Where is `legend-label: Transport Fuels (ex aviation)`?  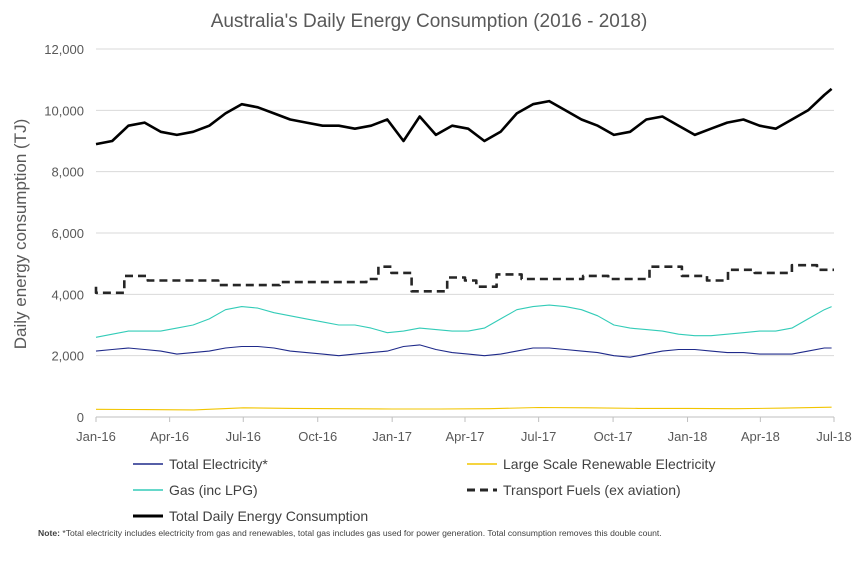 legend-label: Transport Fuels (ex aviation) is located at coordinates (592, 490).